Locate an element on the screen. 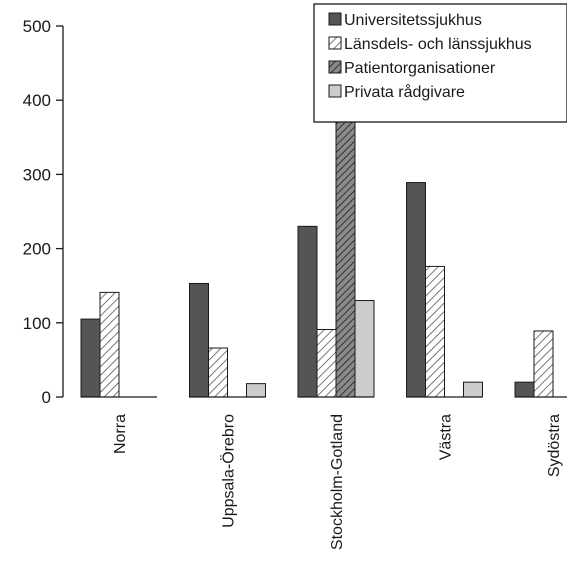  y-tick-label: 500 is located at coordinates (37, 26).